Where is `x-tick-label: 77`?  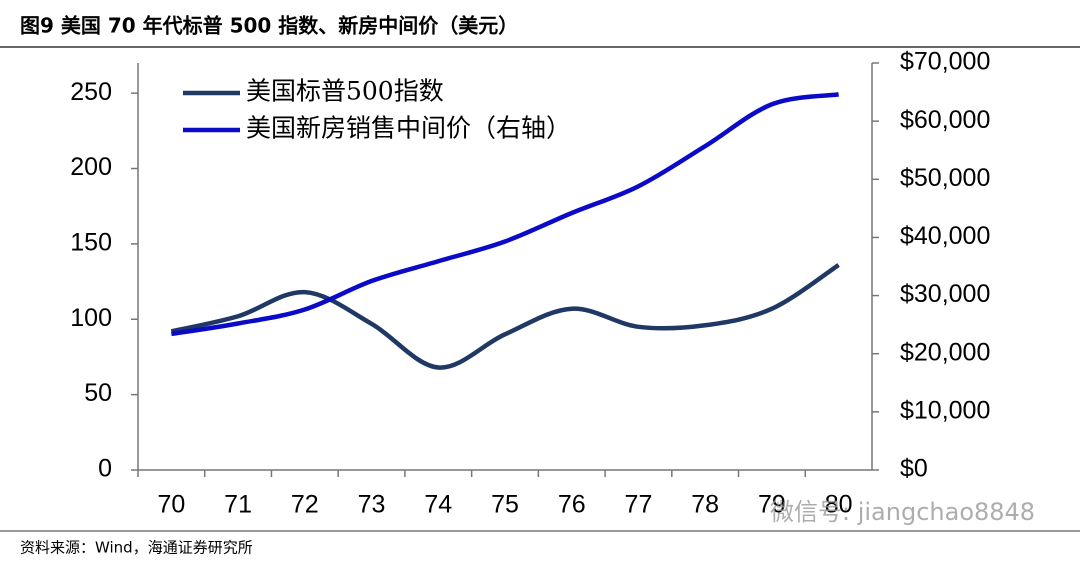
x-tick-label: 77 is located at coordinates (639, 505).